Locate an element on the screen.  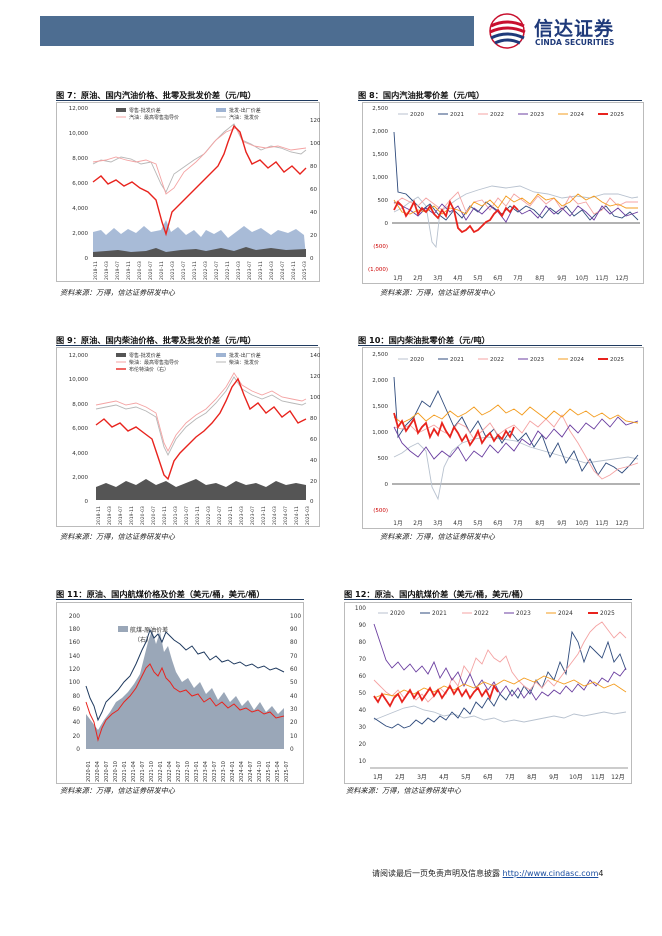
figure-10-title: 图 10：国内柴油批零价差（元/吨） is located at coordinates (424, 340).